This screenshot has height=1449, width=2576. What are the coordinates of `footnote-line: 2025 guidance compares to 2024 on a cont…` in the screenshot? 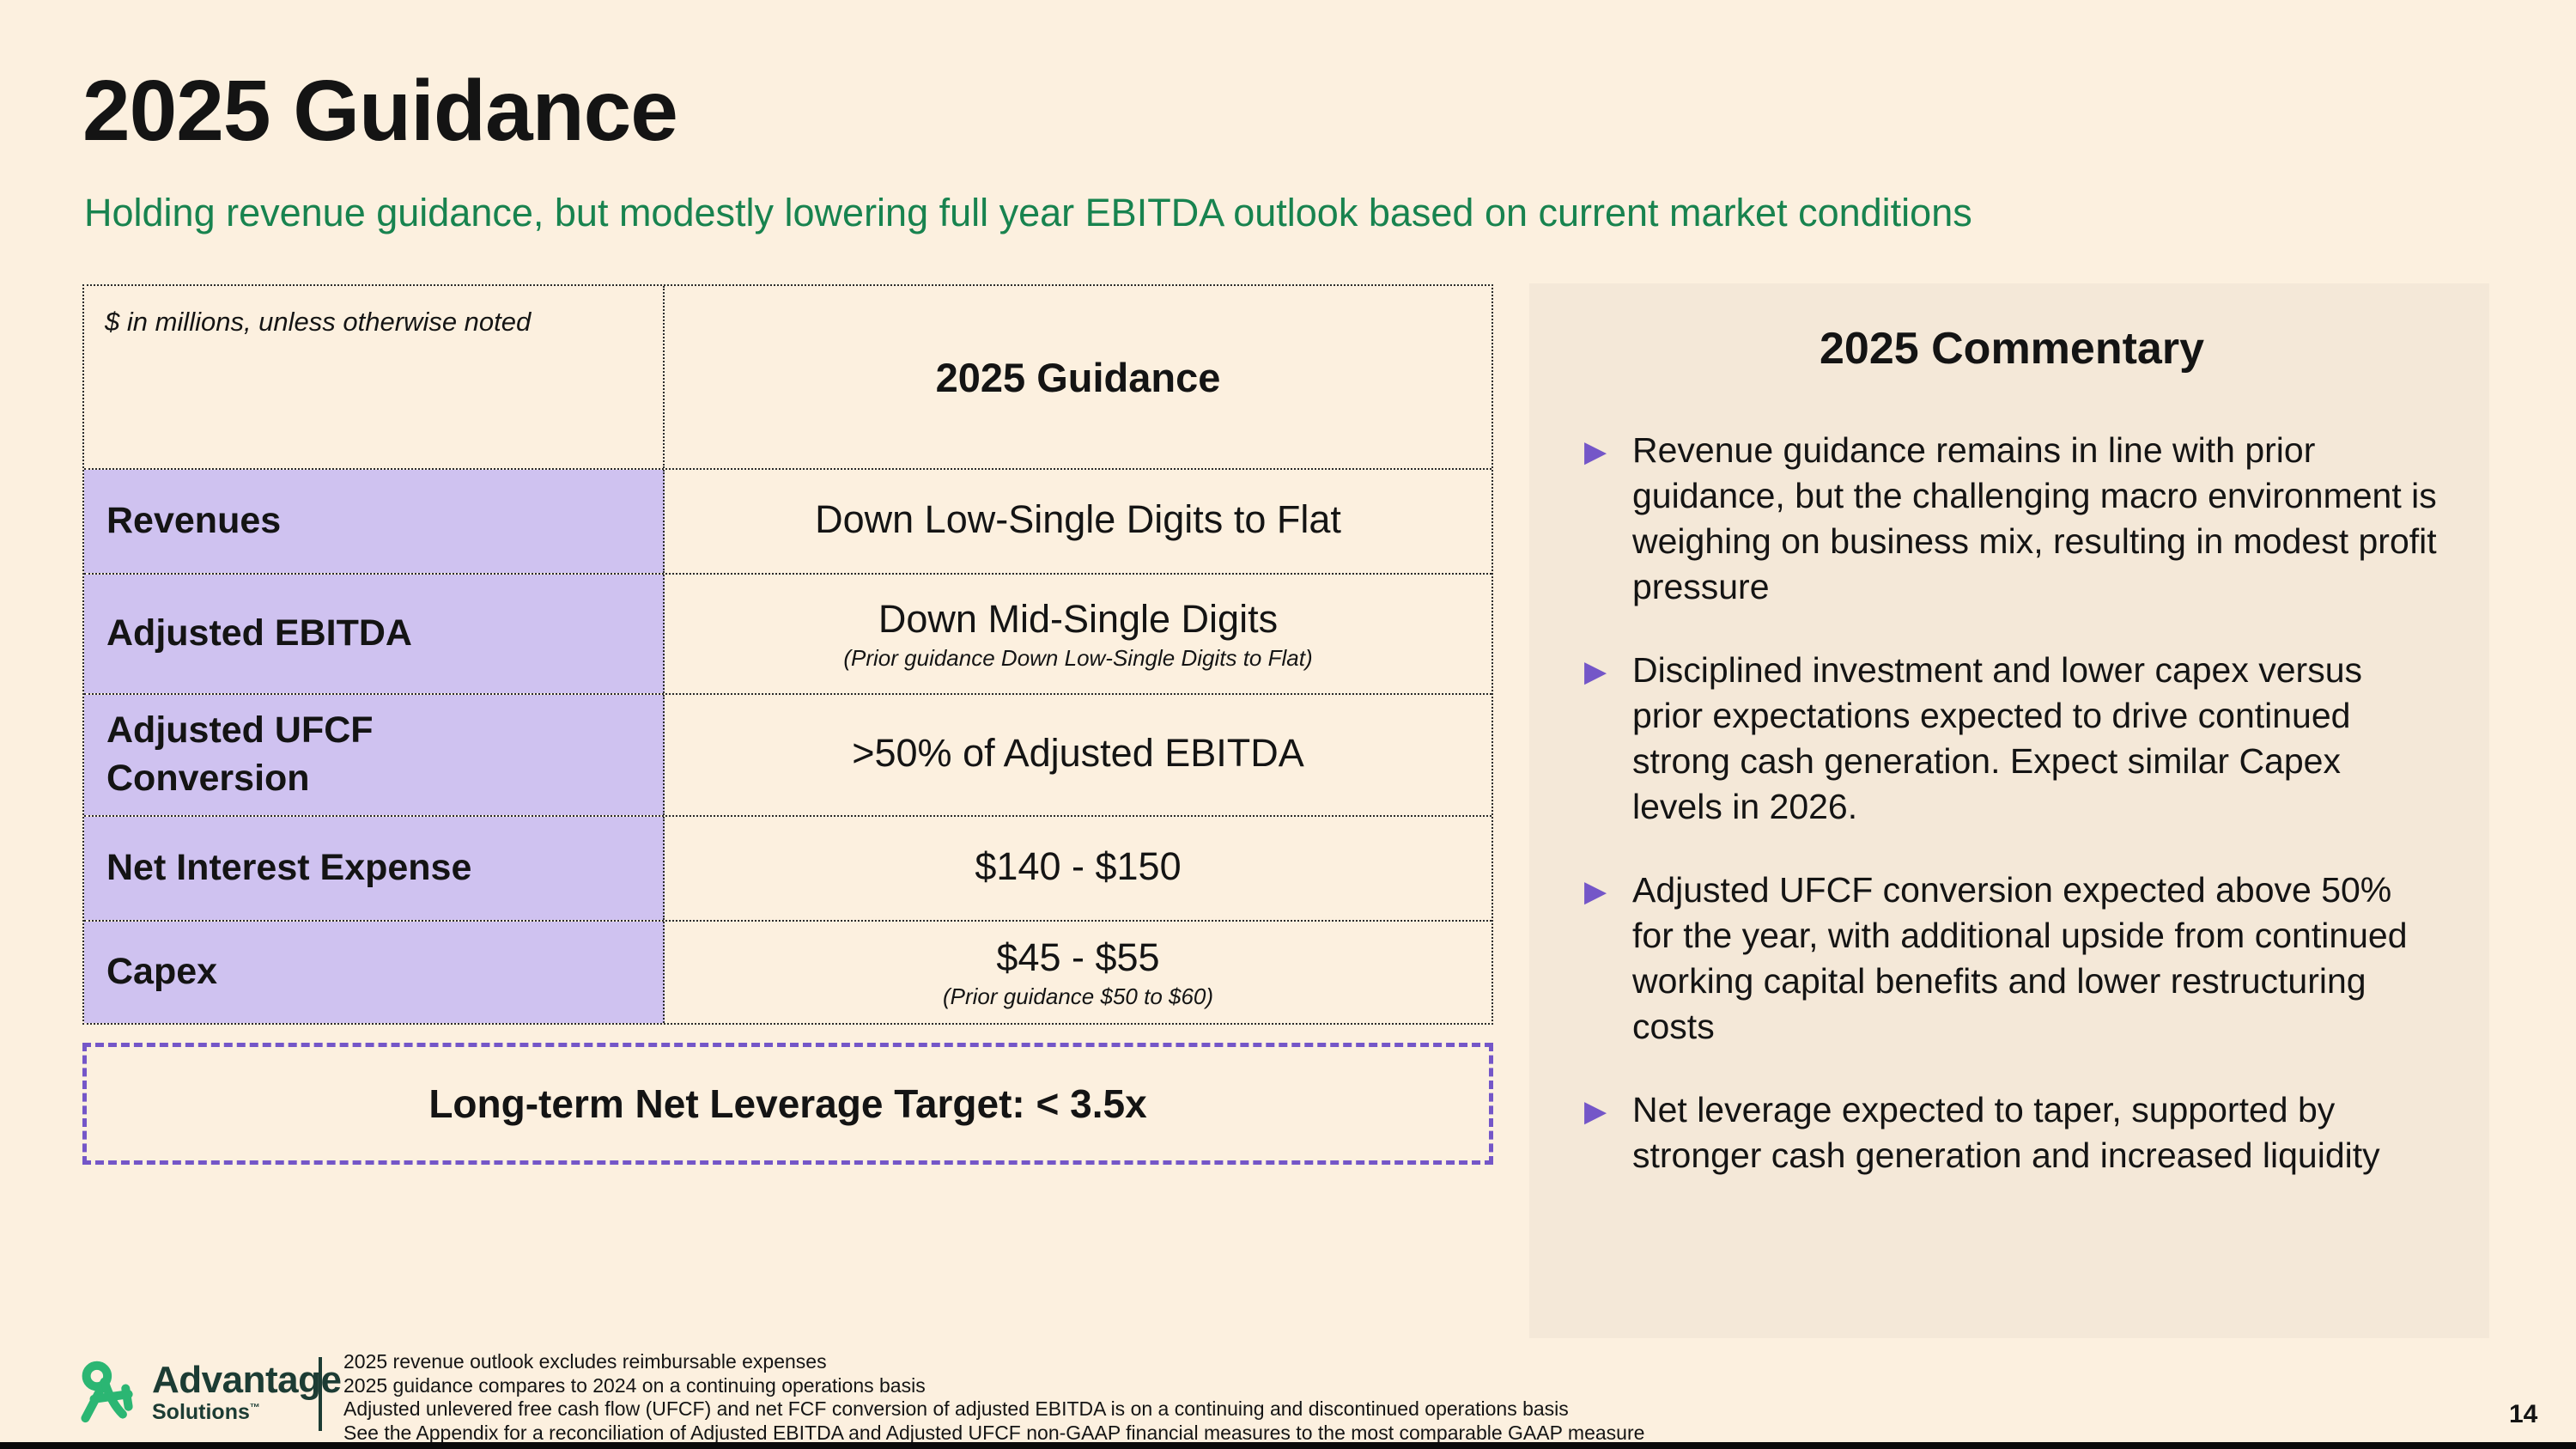 It's located at (634, 1385).